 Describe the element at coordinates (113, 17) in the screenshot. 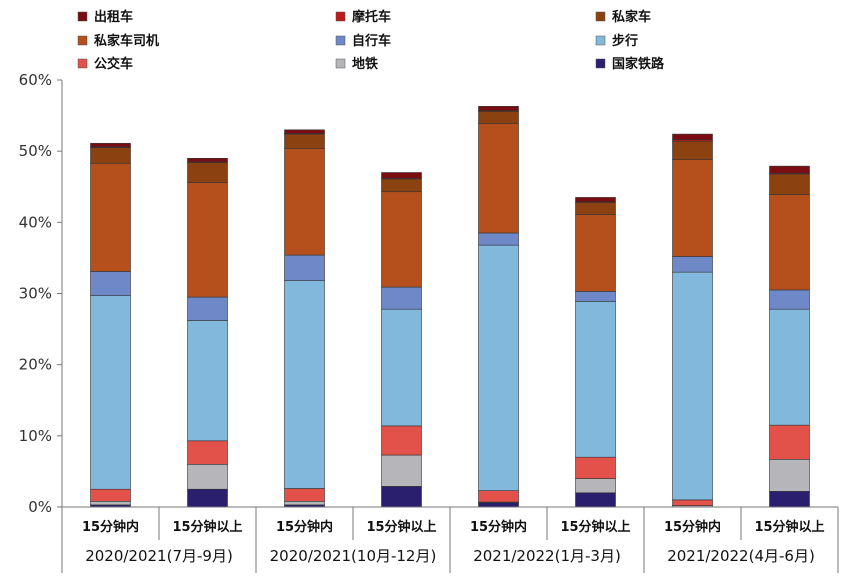

I see `legend-label: 出租车` at that location.